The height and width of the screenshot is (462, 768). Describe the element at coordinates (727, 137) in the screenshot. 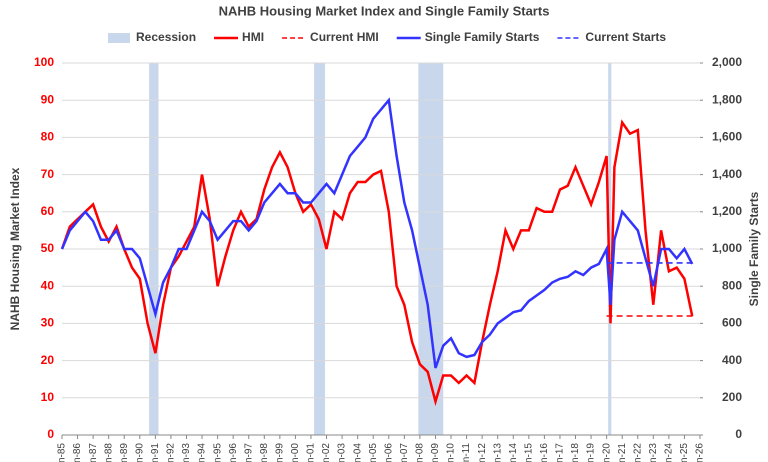

I see `y2-tick-label: 1,600` at that location.